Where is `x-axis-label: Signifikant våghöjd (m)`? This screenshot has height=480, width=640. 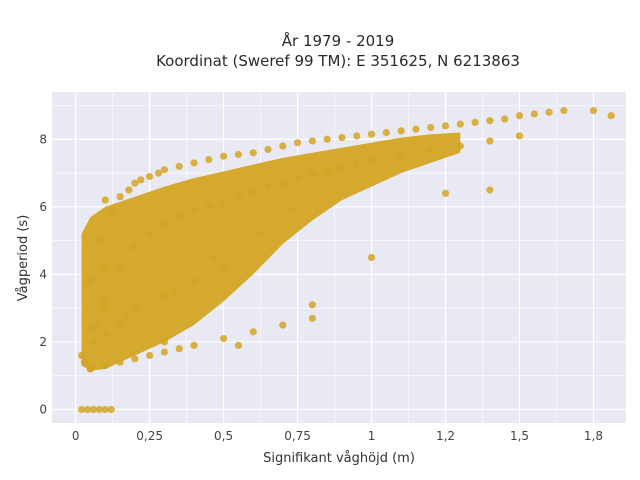
x-axis-label: Signifikant våghöjd (m) is located at coordinates (339, 458).